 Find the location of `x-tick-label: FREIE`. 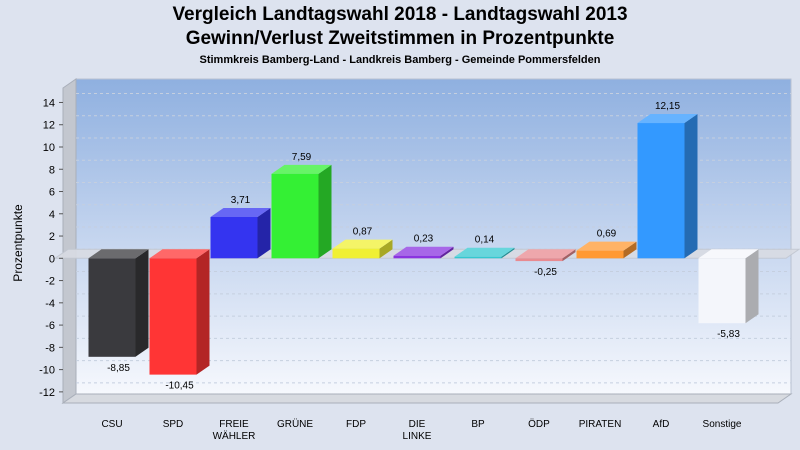

x-tick-label: FREIE is located at coordinates (234, 424).